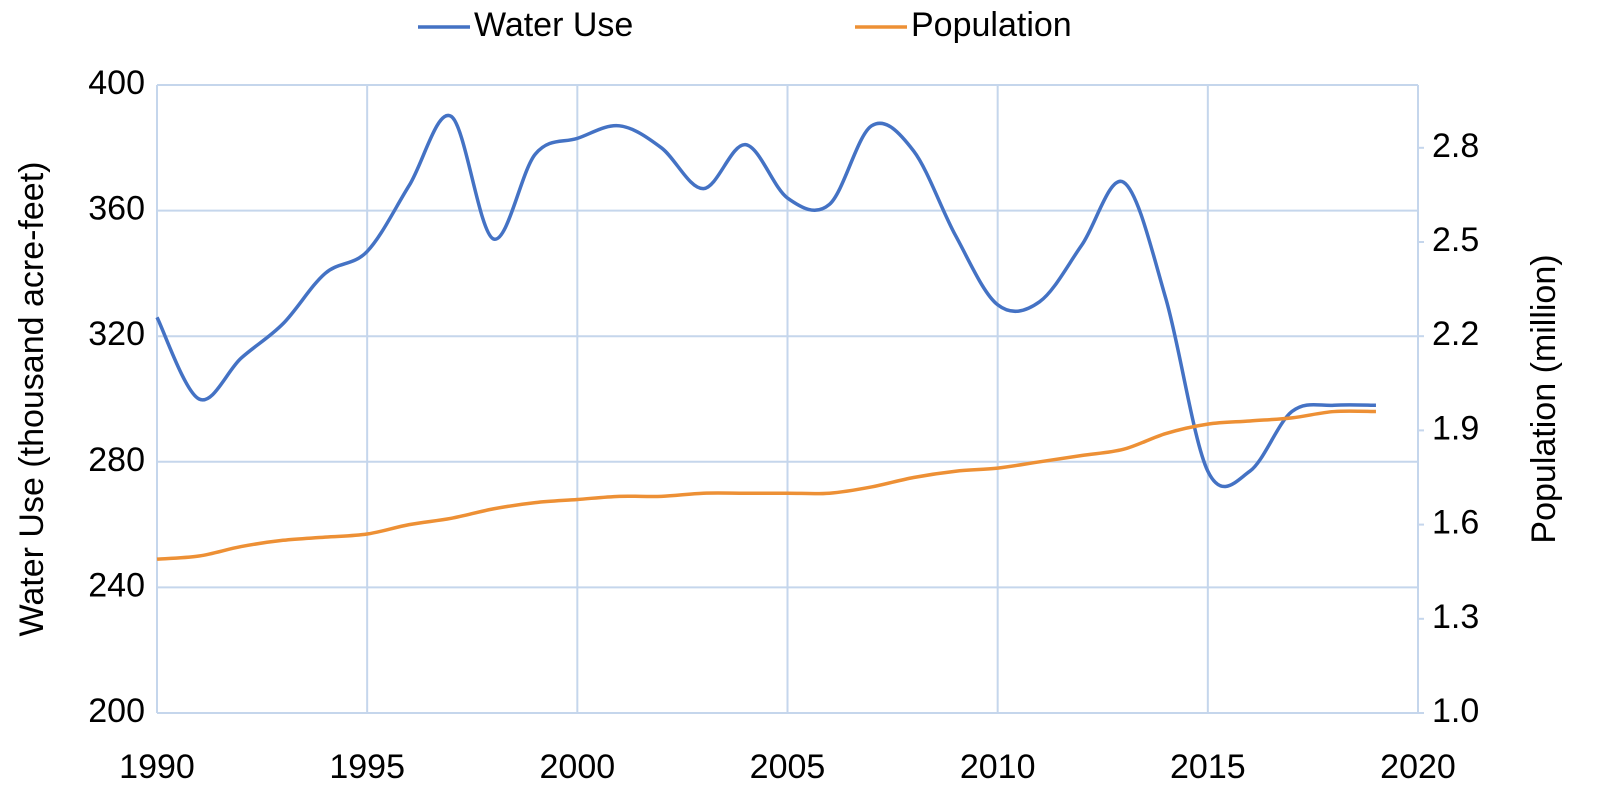 Image resolution: width=1609 pixels, height=804 pixels. I want to click on y-tick-label: 360, so click(116, 209).